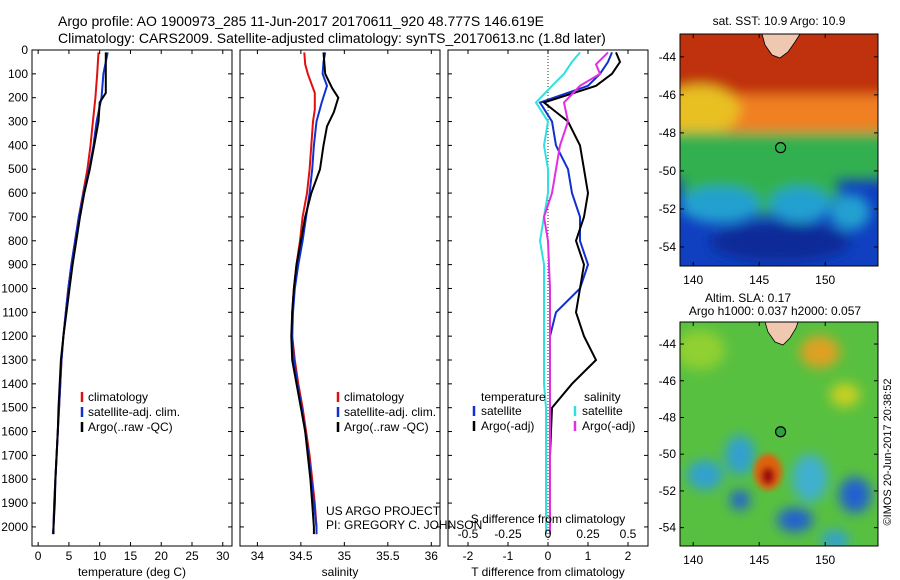  Describe the element at coordinates (14, 336) in the screenshot. I see `y-tick-label: 1200` at that location.